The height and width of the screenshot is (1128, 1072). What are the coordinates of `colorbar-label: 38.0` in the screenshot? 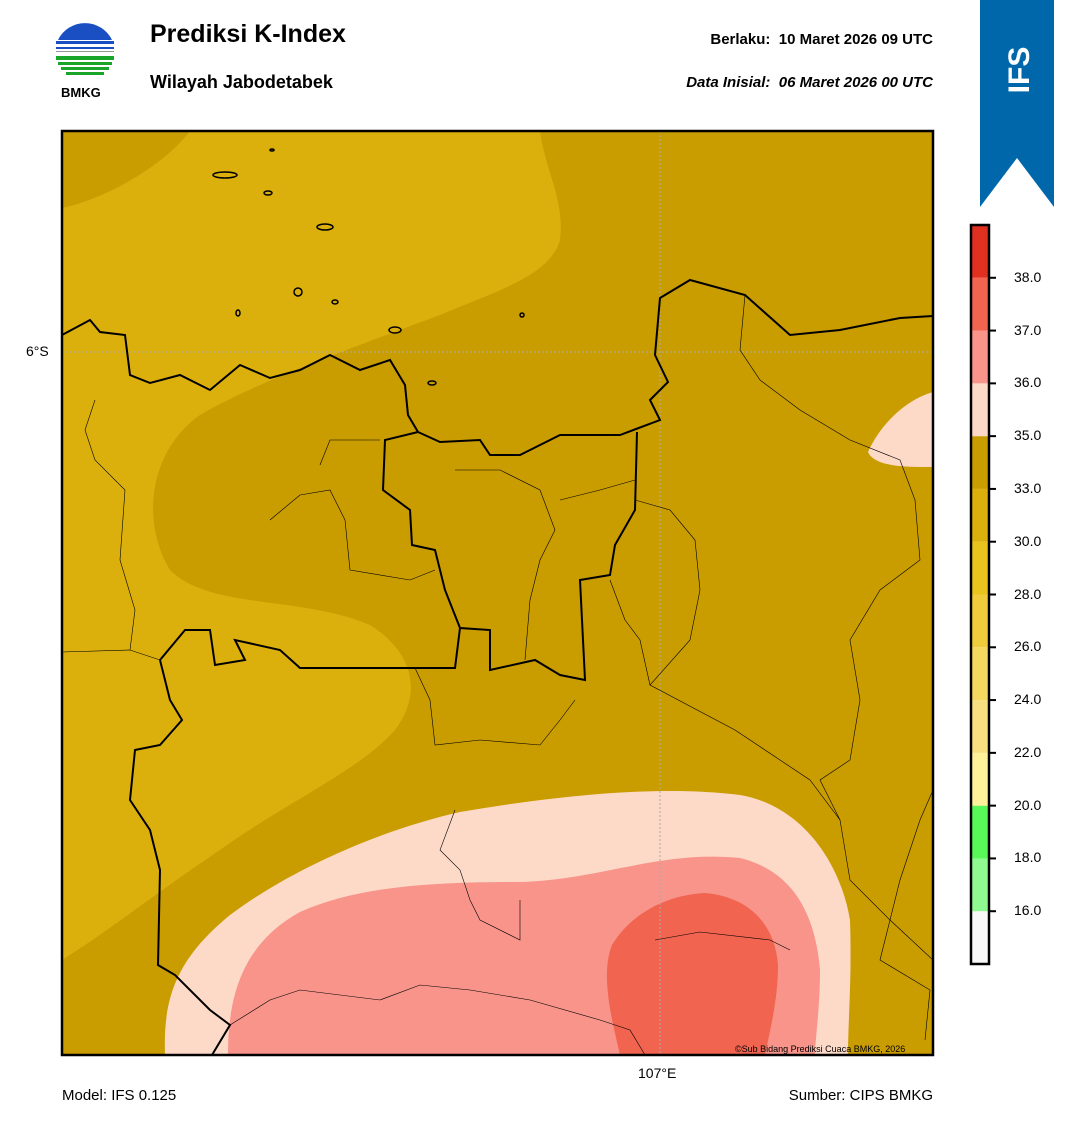 It's located at (1028, 276).